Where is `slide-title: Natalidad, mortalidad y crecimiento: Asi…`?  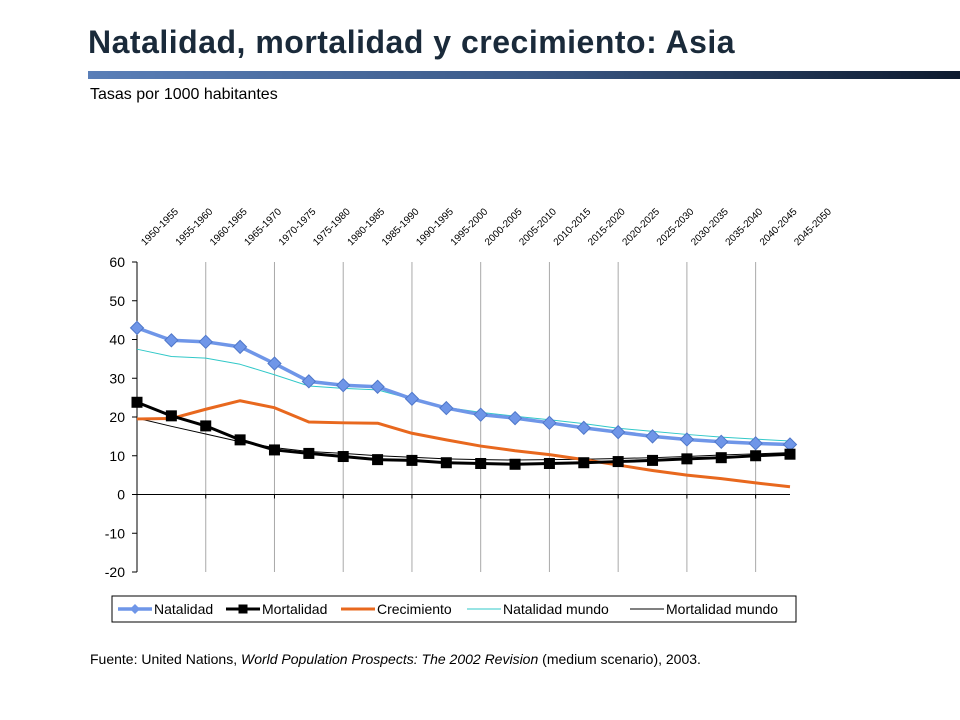 slide-title: Natalidad, mortalidad y crecimiento: Asi… is located at coordinates (412, 42).